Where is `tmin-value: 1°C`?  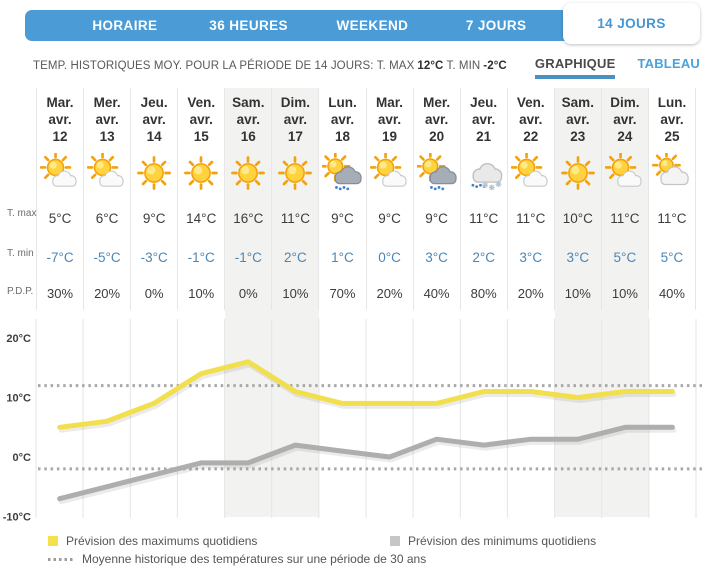 tmin-value: 1°C is located at coordinates (342, 257).